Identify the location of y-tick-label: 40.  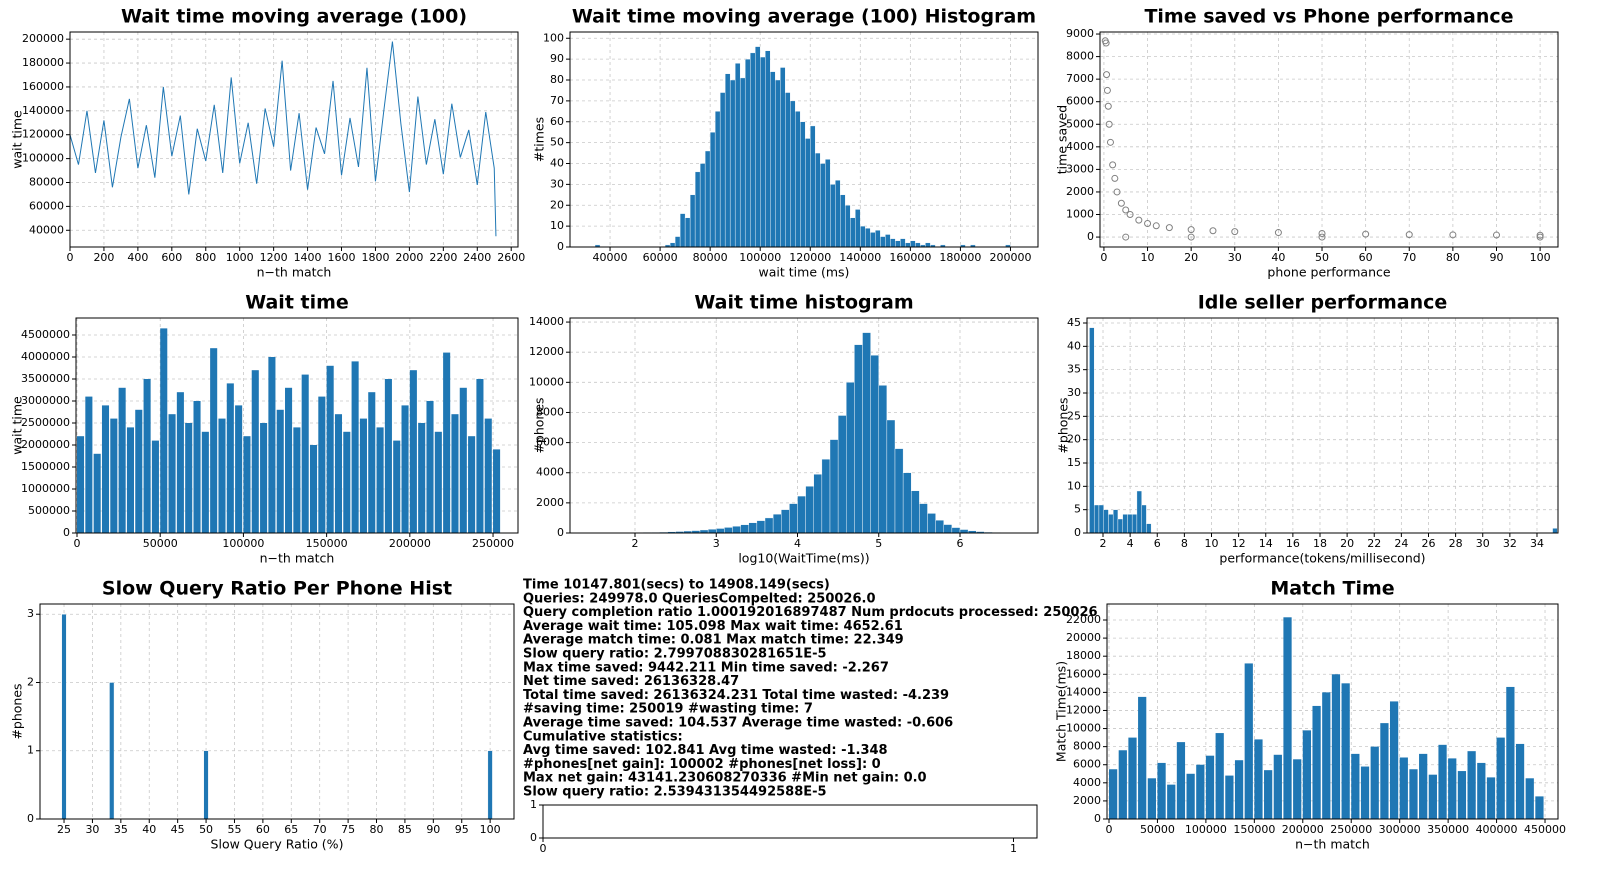
(1074, 345).